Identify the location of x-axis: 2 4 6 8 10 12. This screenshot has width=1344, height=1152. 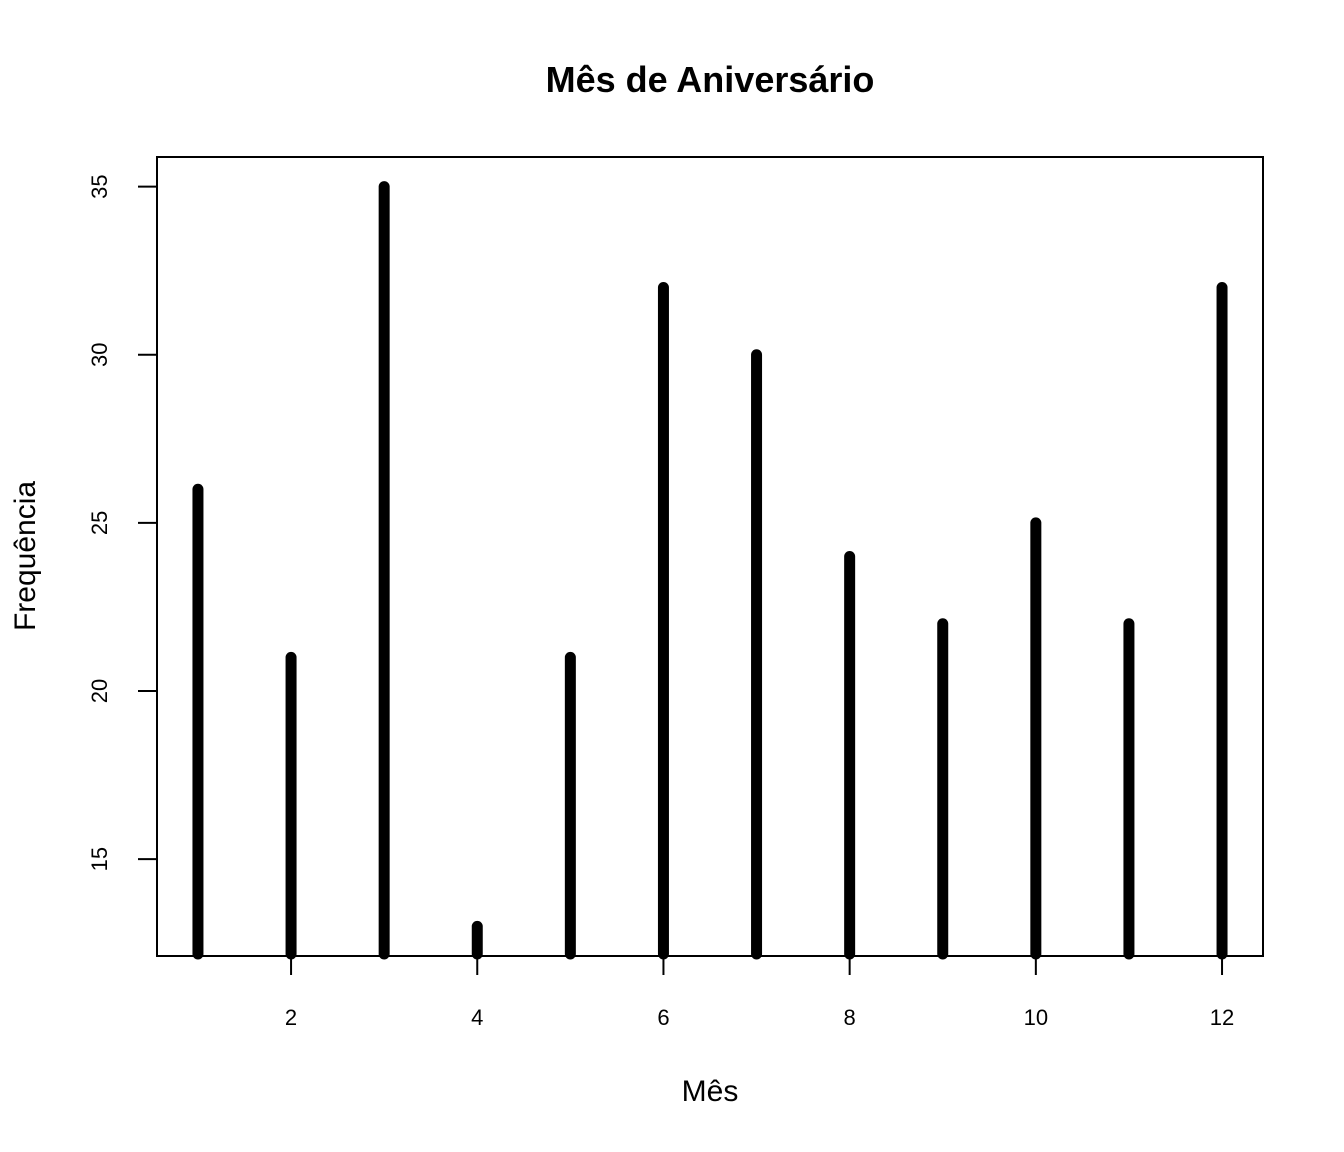
(759, 993).